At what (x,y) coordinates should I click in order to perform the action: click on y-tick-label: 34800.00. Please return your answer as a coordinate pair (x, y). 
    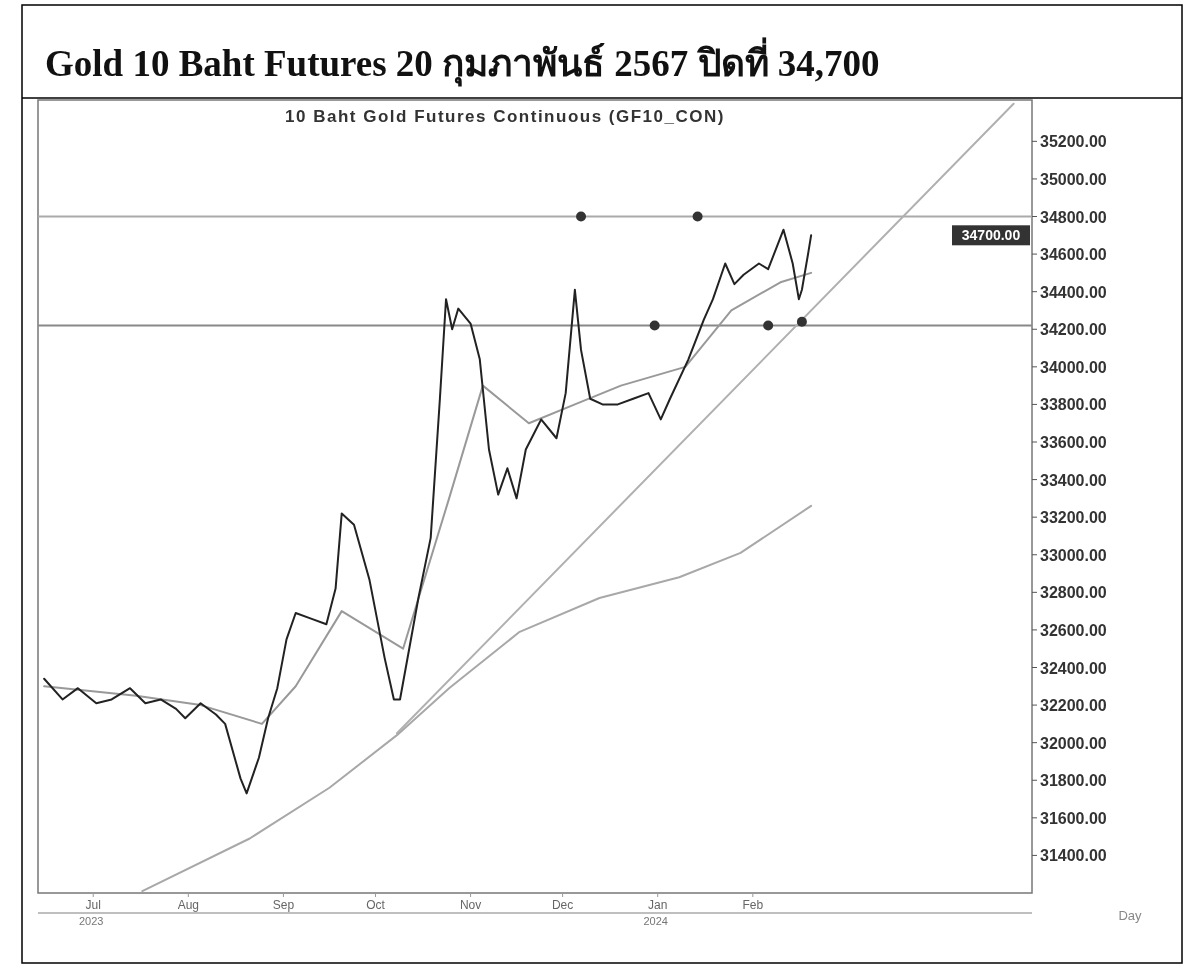
    Looking at the image, I should click on (1073, 217).